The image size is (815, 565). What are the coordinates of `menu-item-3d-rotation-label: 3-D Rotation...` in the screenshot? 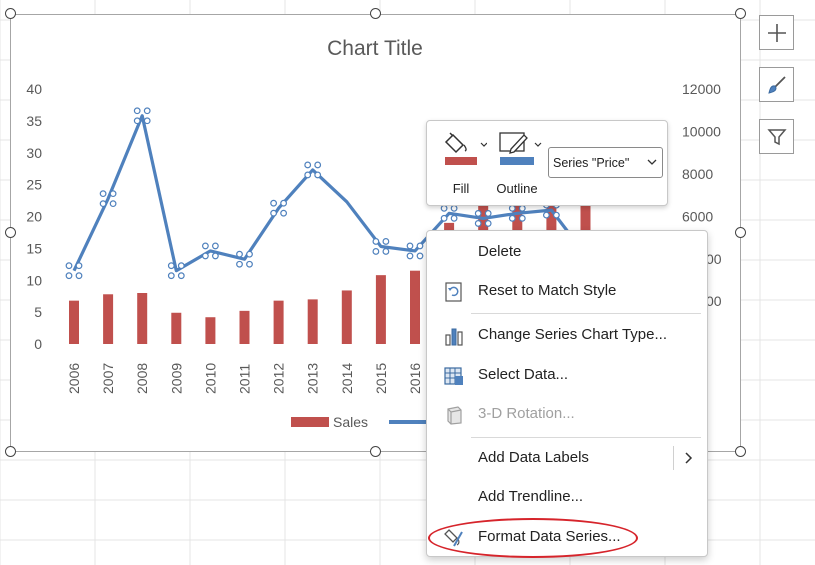 It's located at (526, 413).